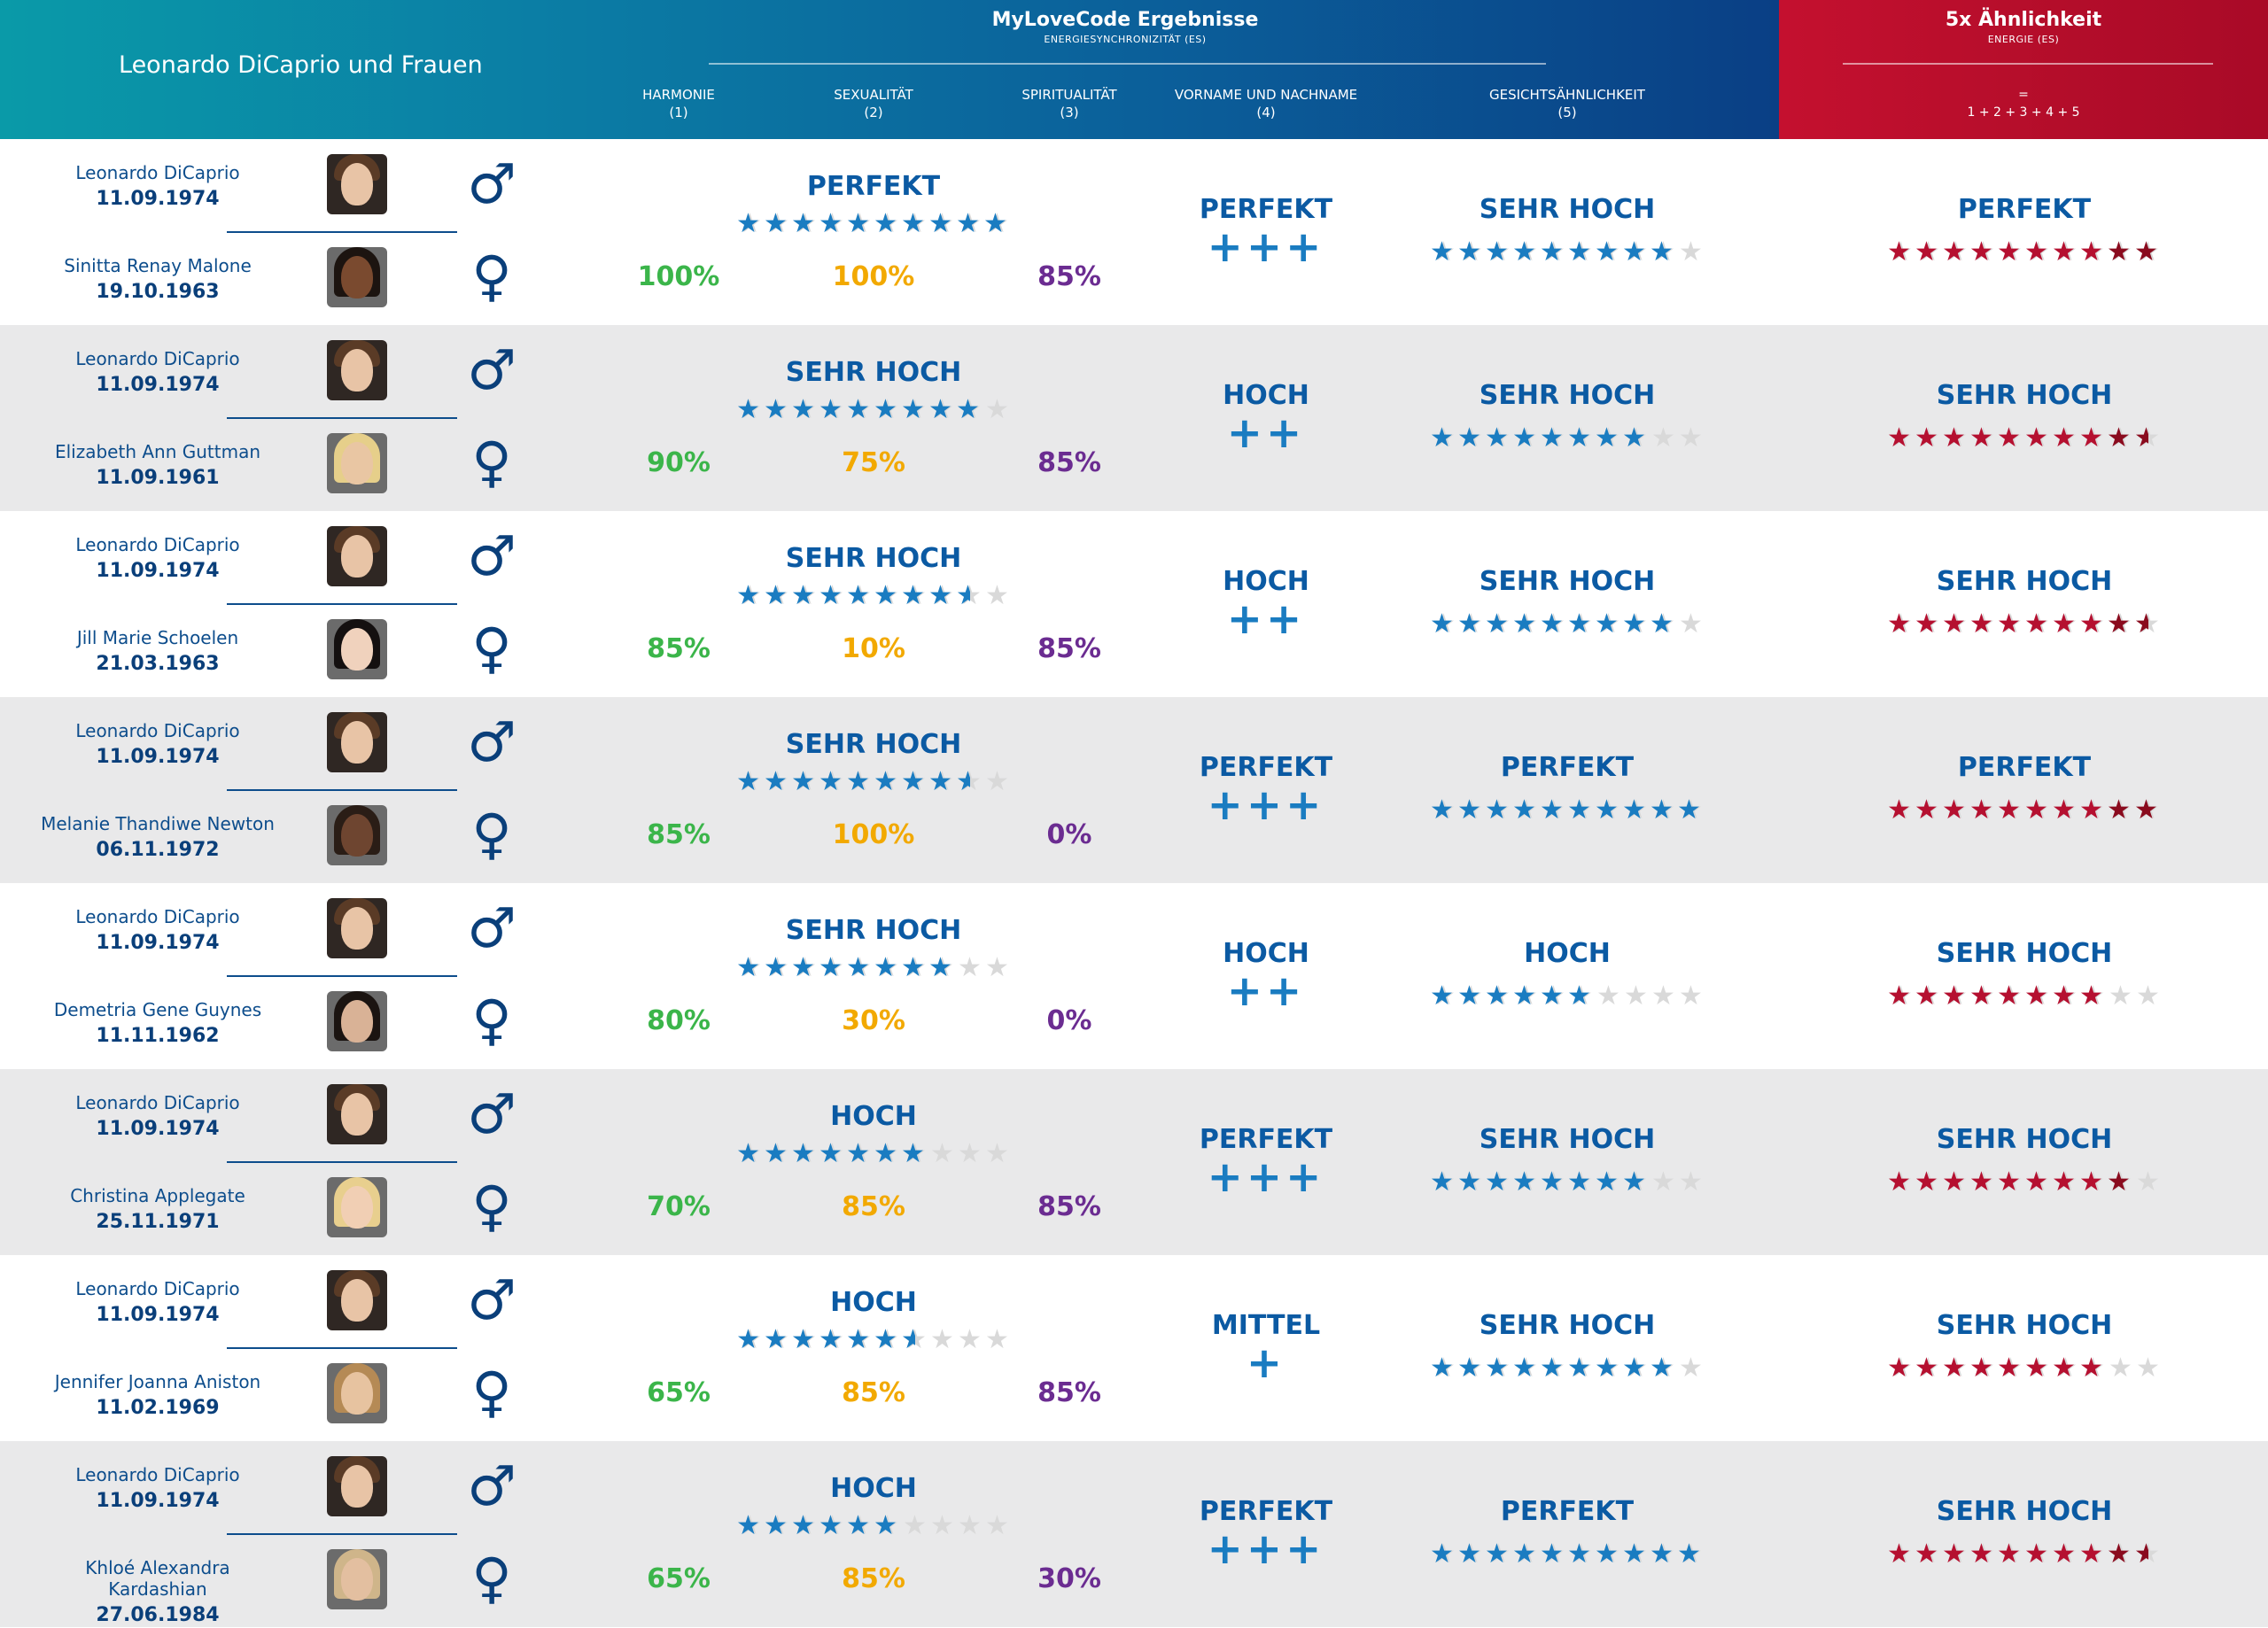 The height and width of the screenshot is (1628, 2268). What do you see at coordinates (1069, 1021) in the screenshot?
I see `spirituality-value: 0%` at bounding box center [1069, 1021].